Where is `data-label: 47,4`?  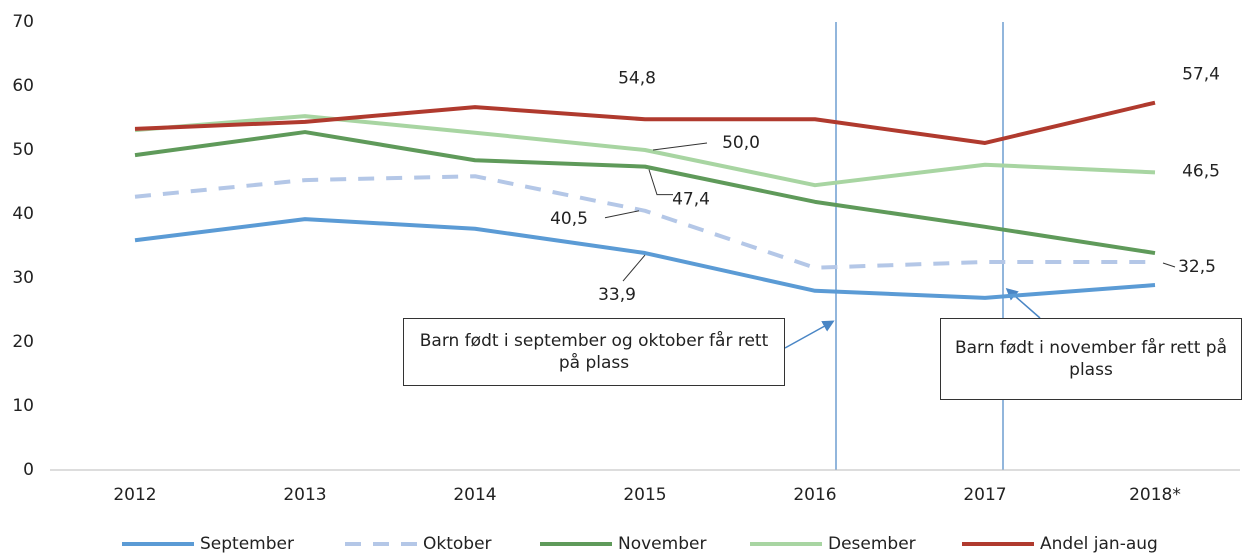 data-label: 47,4 is located at coordinates (691, 200).